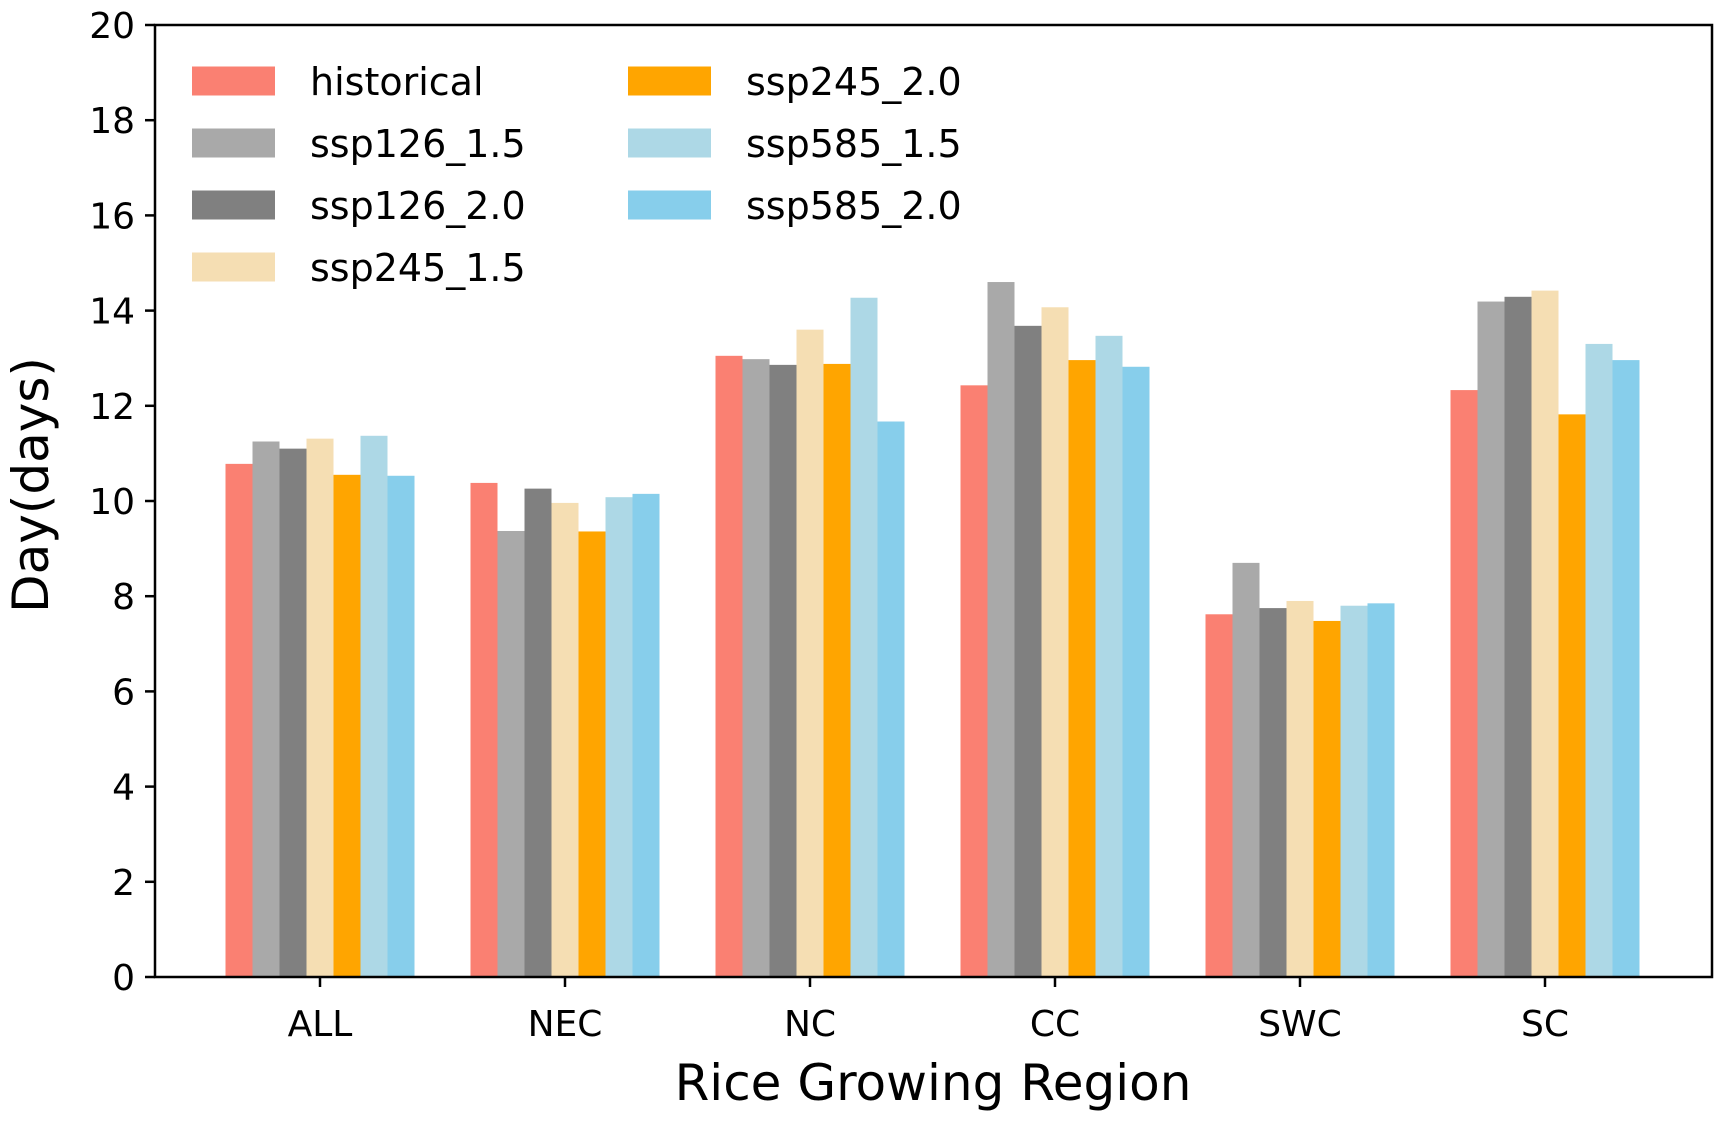 The height and width of the screenshot is (1125, 1721). What do you see at coordinates (397, 82) in the screenshot?
I see `legend-label-historical: historical` at bounding box center [397, 82].